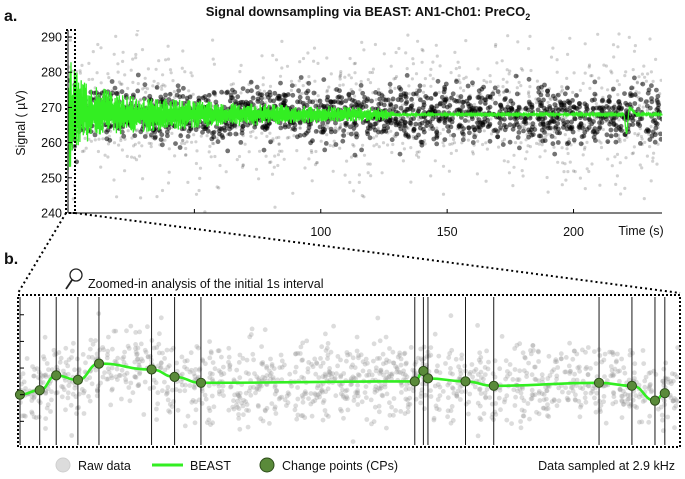 The width and height of the screenshot is (685, 479). What do you see at coordinates (210, 466) in the screenshot?
I see `legend-beast-label: BEAST` at bounding box center [210, 466].